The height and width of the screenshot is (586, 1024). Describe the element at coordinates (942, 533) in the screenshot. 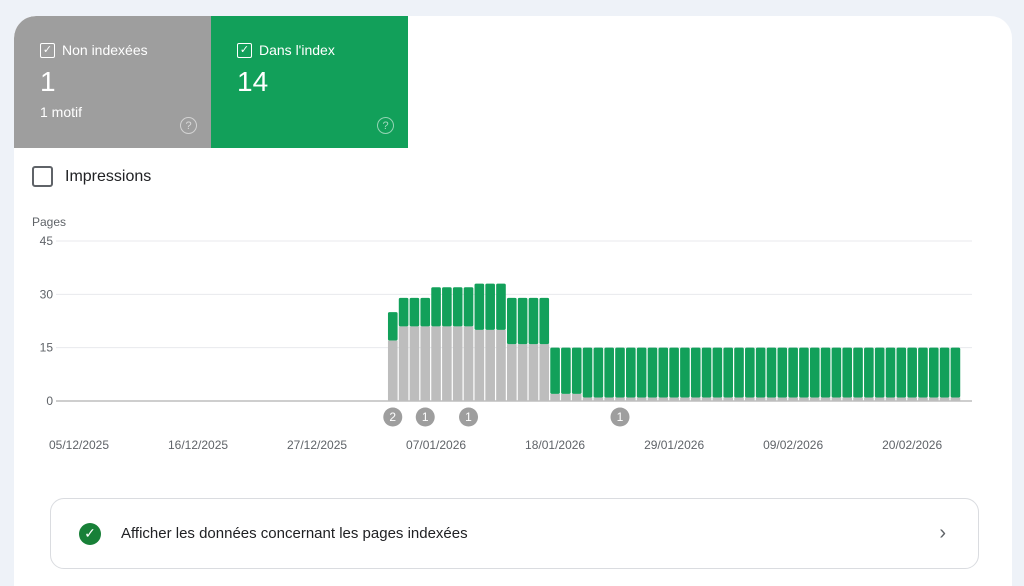

I see `chevron-right-icon: ›` at that location.